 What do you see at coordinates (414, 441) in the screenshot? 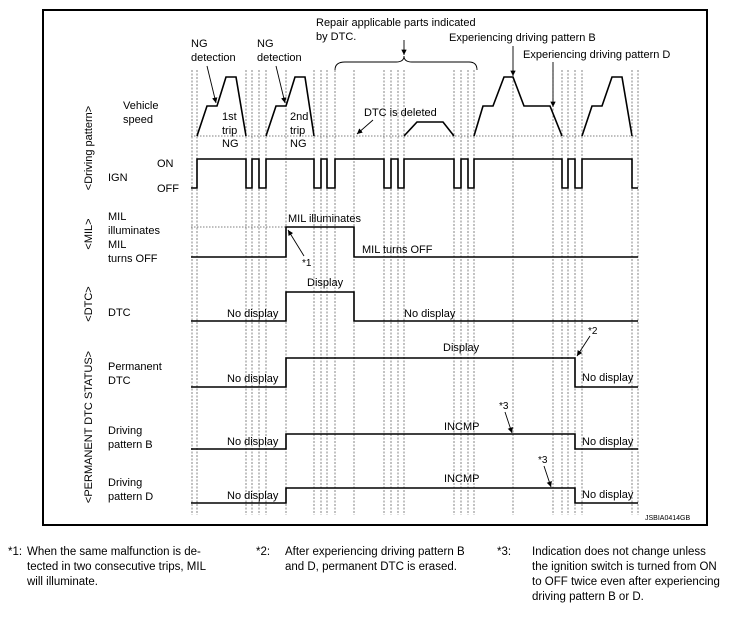
I see `pattern-b-signal` at bounding box center [414, 441].